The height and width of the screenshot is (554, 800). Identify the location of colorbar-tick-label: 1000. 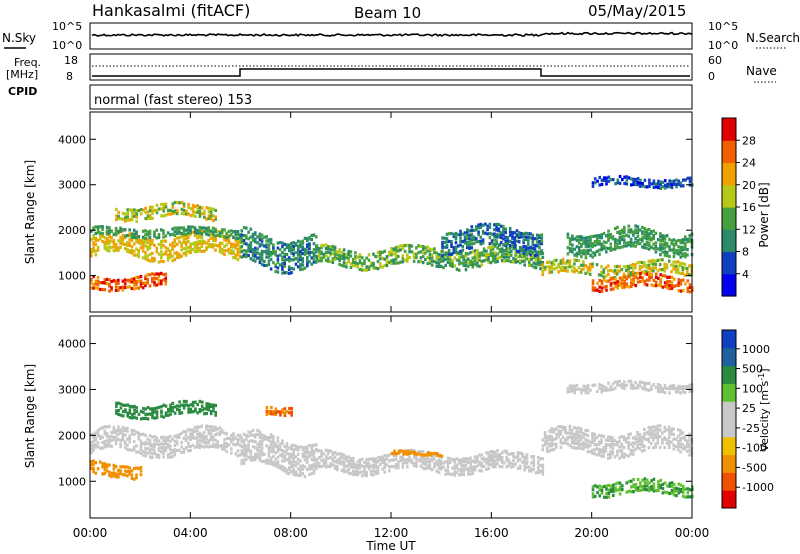
(756, 349).